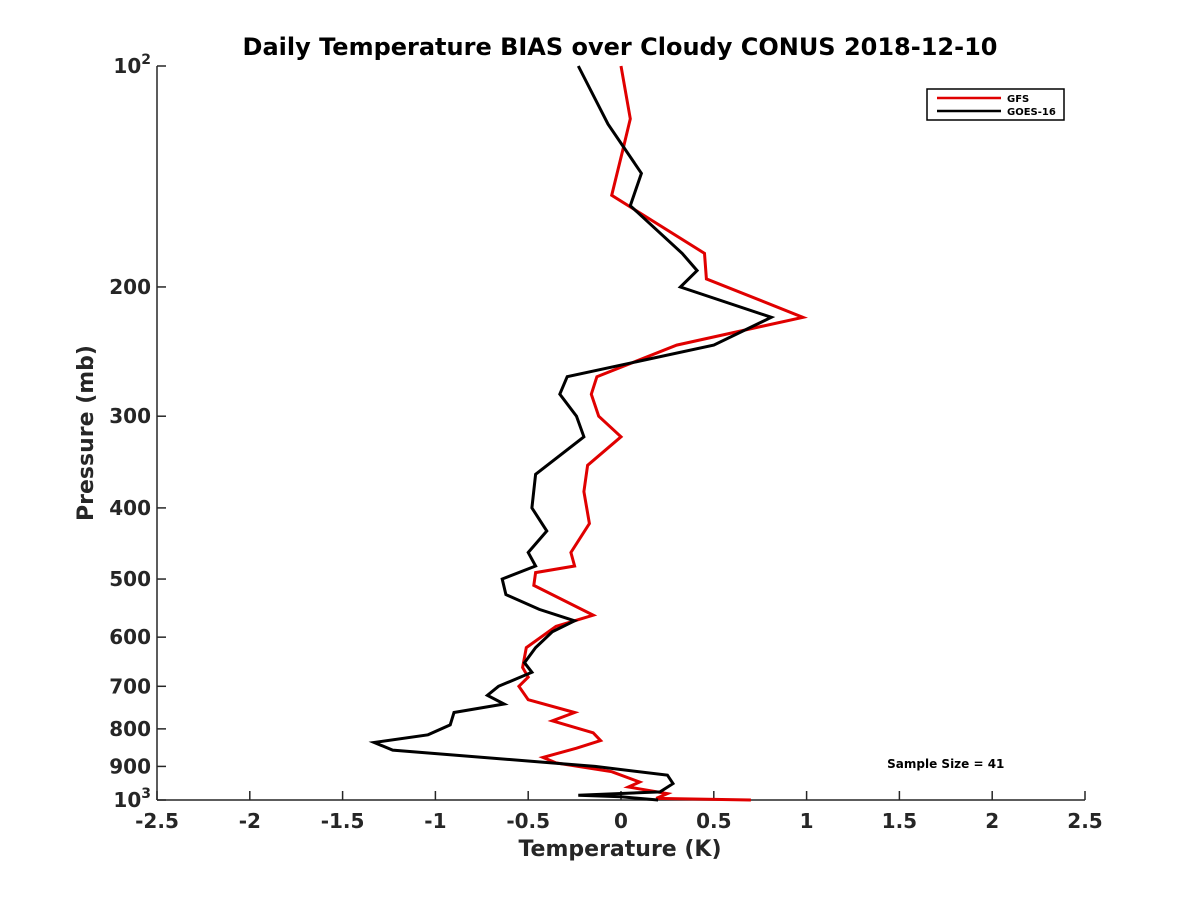  I want to click on legend: GFS GOES-16, so click(995, 104).